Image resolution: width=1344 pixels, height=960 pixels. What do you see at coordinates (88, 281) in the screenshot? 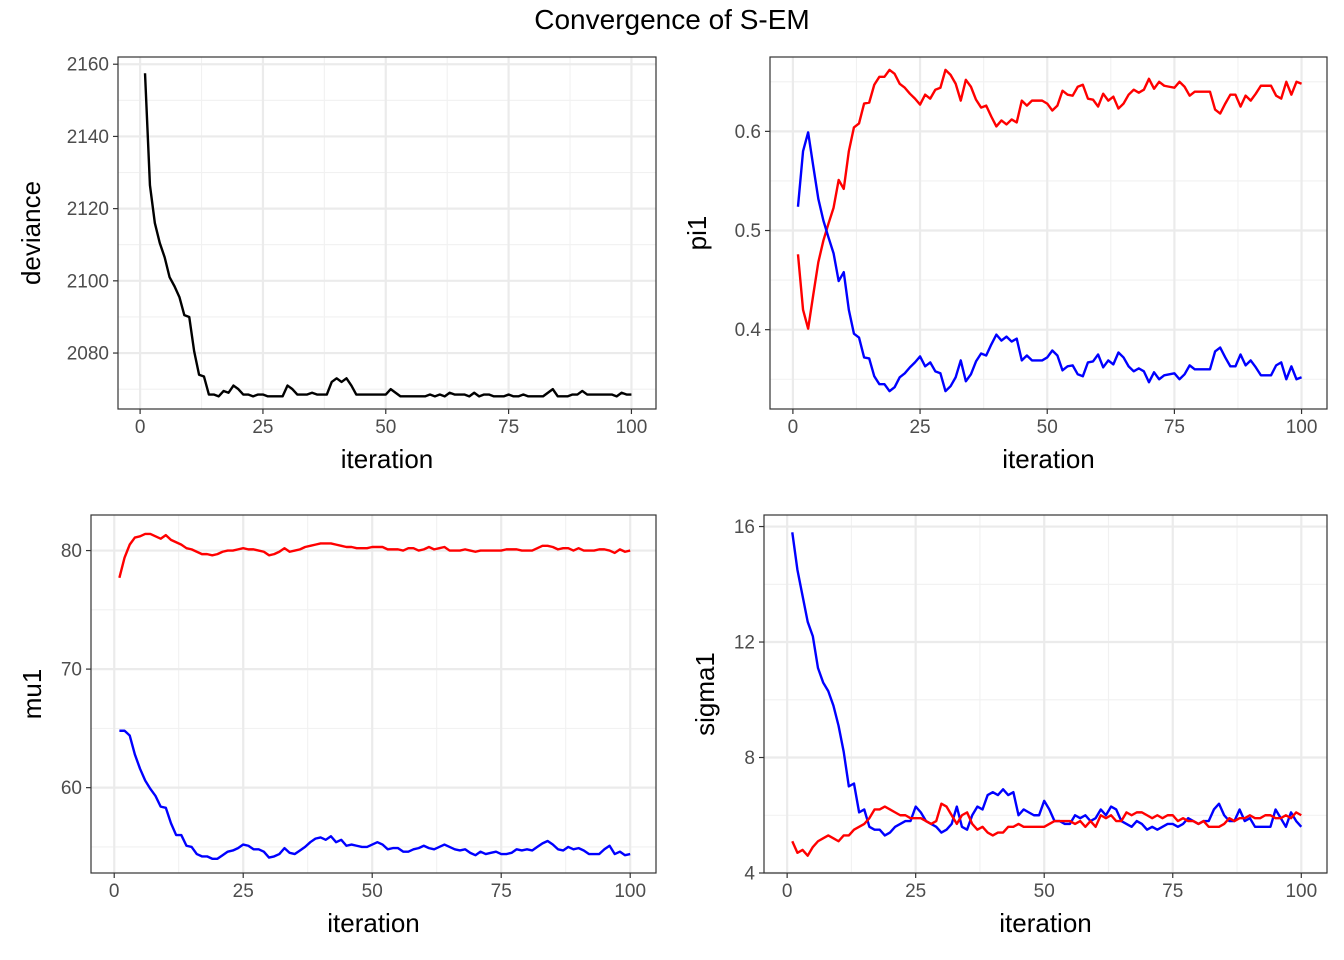
I see `y-tick-label: 2100` at bounding box center [88, 281].